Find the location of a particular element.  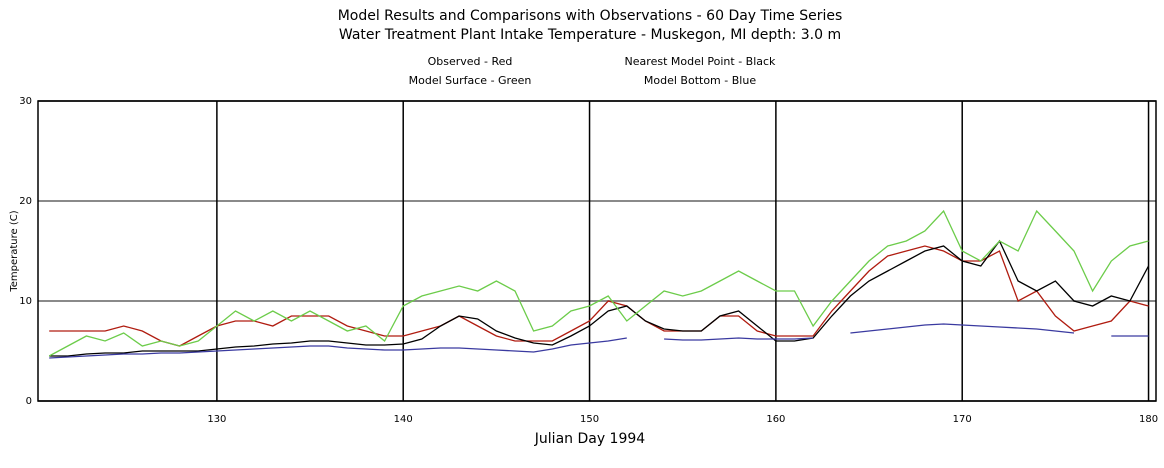

x-tick-label: 170 is located at coordinates (962, 419).